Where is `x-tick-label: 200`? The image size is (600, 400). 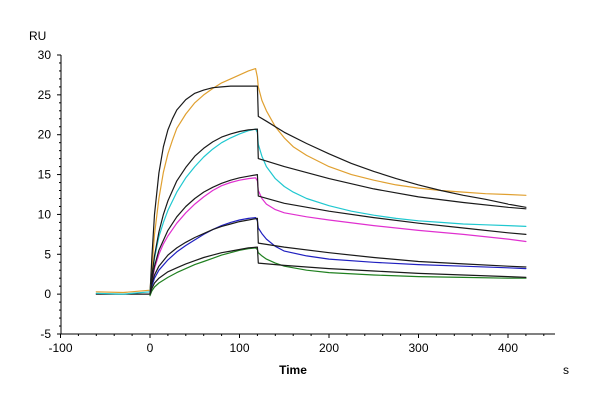
x-tick-label: 200 is located at coordinates (329, 348).